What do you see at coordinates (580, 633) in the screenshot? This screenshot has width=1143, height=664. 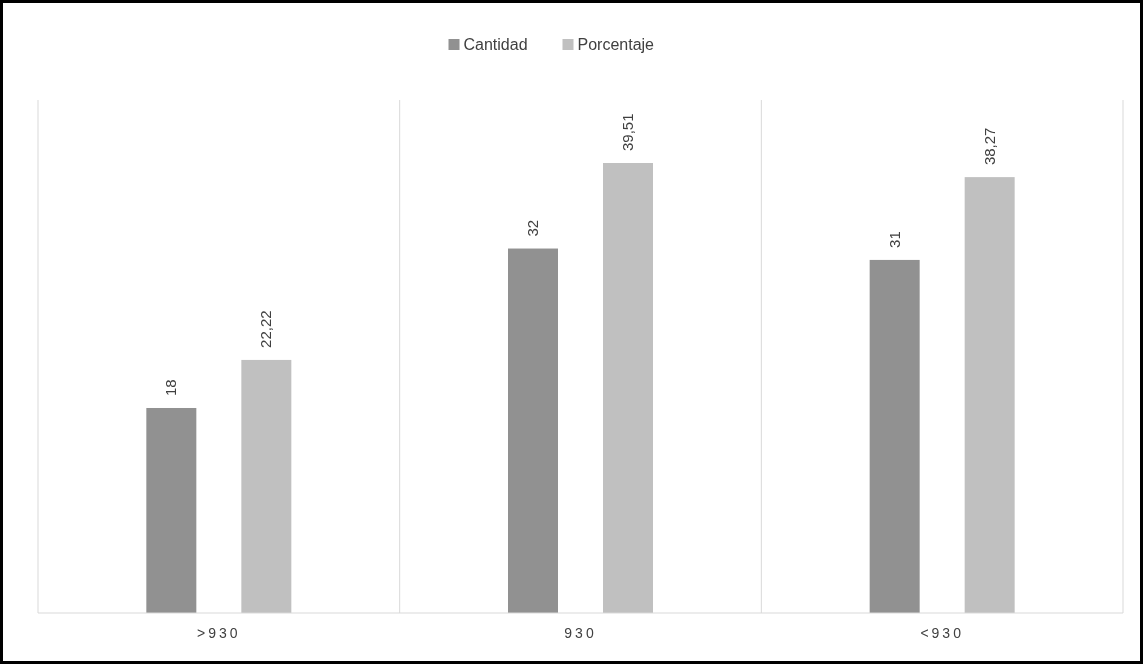 I see `x-tick-label: 930` at bounding box center [580, 633].